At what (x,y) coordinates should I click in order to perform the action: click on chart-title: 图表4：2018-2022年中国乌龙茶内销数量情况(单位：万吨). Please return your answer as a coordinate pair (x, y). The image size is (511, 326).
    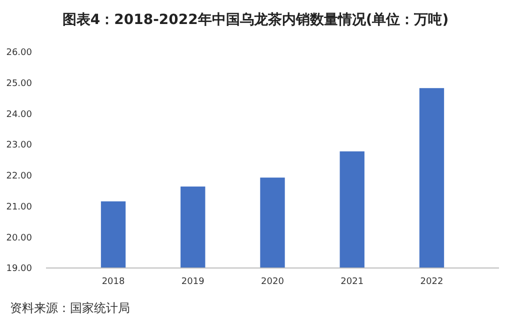
    Looking at the image, I should click on (255, 20).